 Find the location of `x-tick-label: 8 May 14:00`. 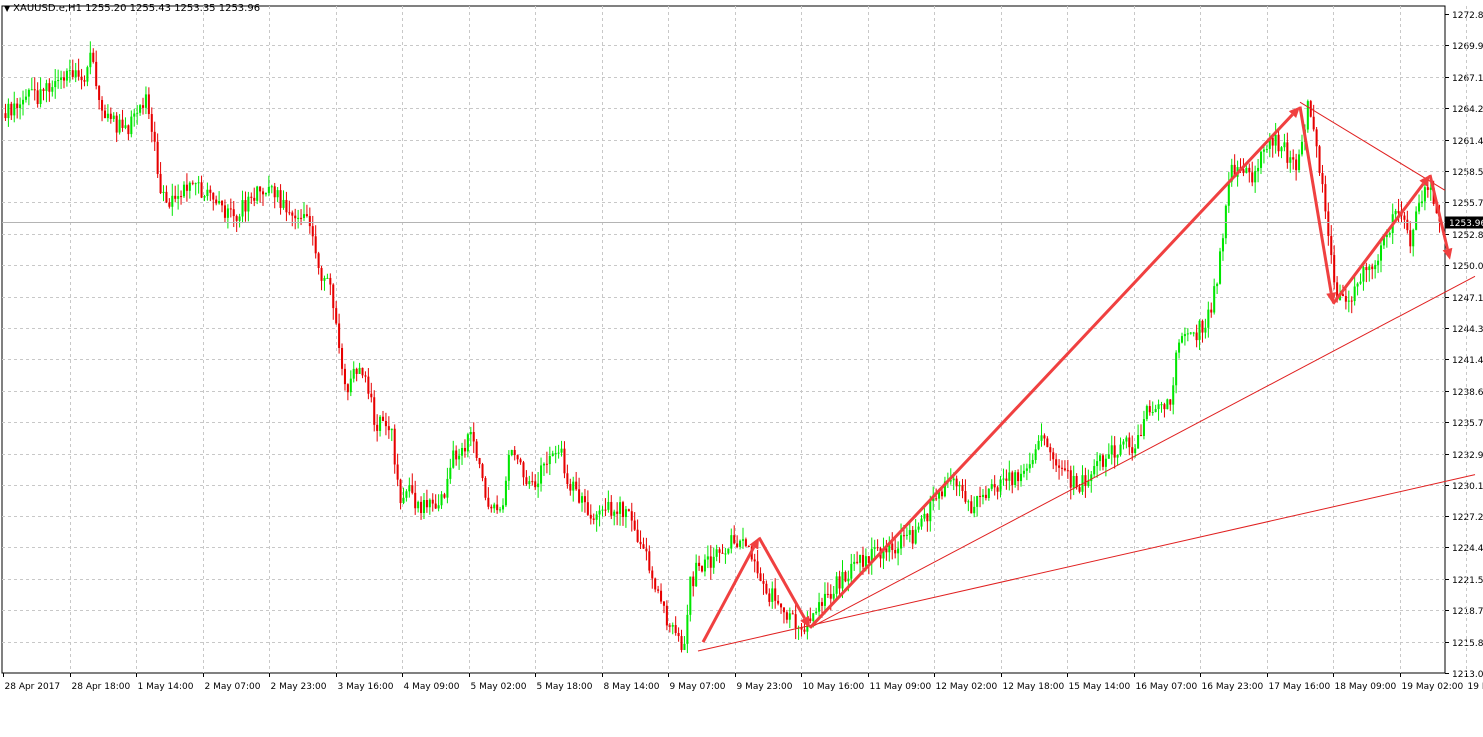

x-tick-label: 8 May 14:00 is located at coordinates (632, 687).